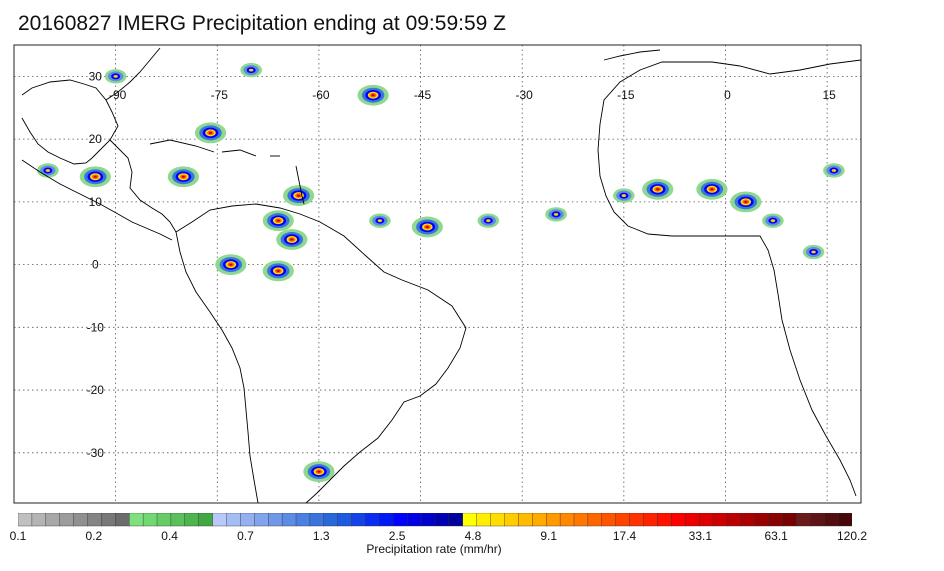  What do you see at coordinates (95, 265) in the screenshot?
I see `latitude-tick-label: 0` at bounding box center [95, 265].